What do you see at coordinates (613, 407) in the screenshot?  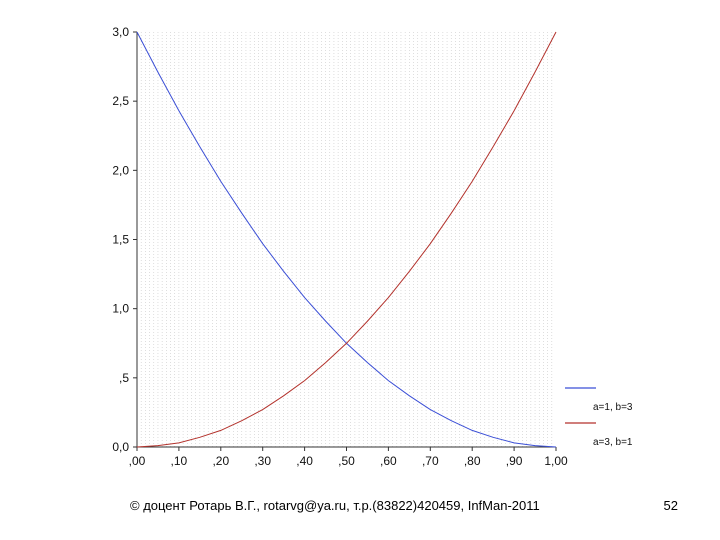 I see `legend-label: a=1, b=3` at bounding box center [613, 407].